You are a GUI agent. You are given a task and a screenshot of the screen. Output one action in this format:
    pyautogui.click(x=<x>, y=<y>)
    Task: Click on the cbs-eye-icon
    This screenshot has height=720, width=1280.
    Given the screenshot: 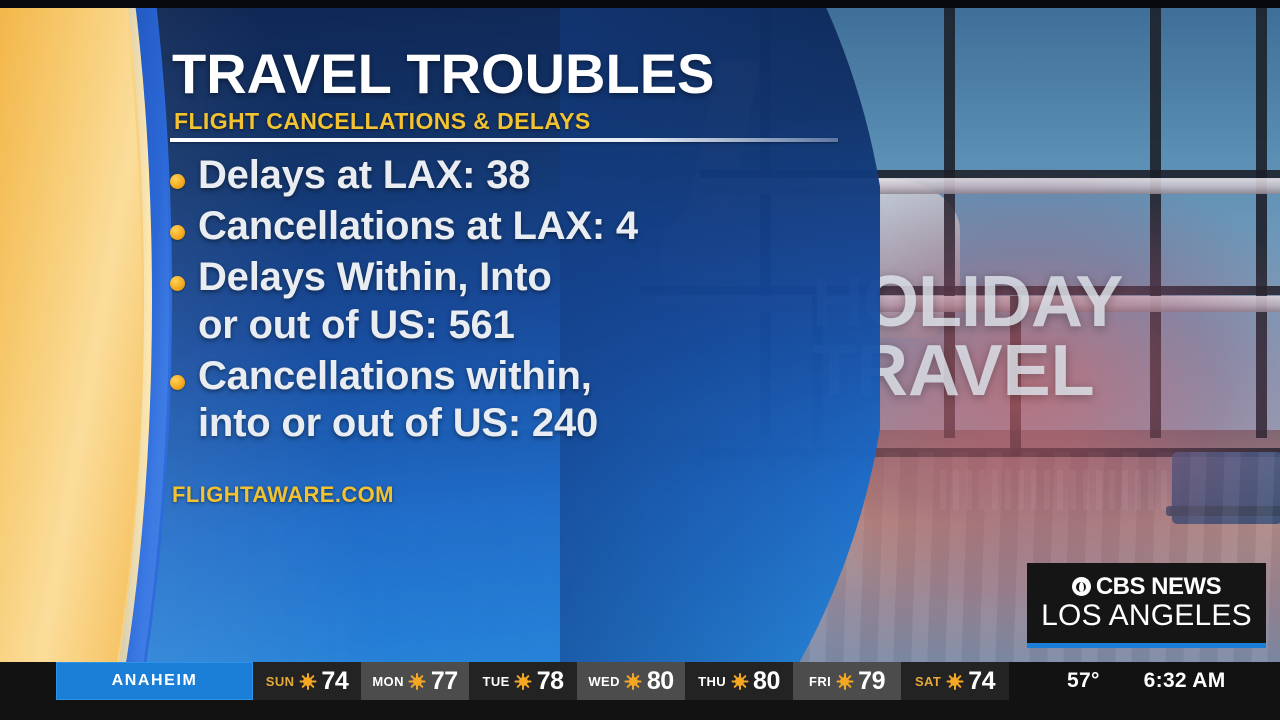 What is the action you would take?
    pyautogui.click(x=1081, y=587)
    